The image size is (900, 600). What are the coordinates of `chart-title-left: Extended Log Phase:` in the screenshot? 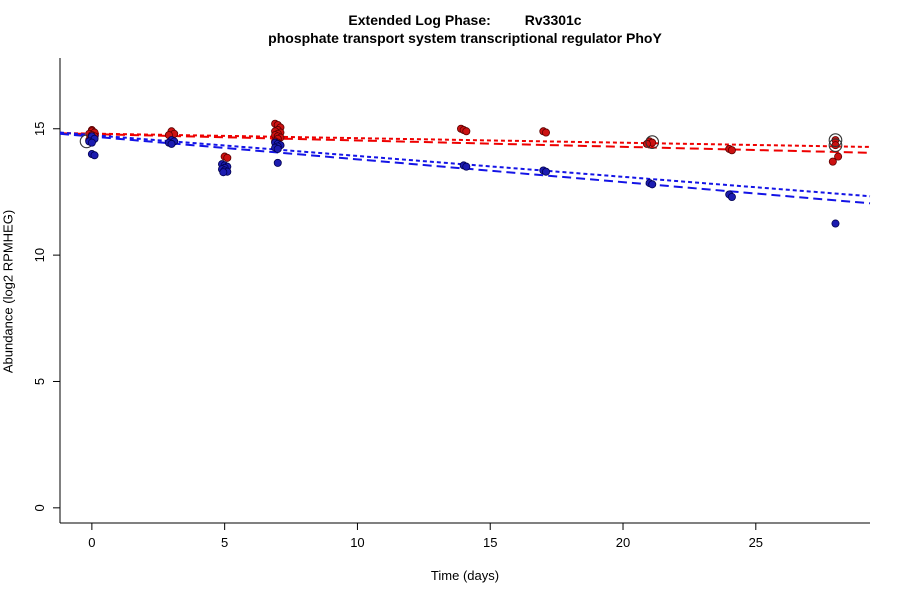 It's located at (419, 20).